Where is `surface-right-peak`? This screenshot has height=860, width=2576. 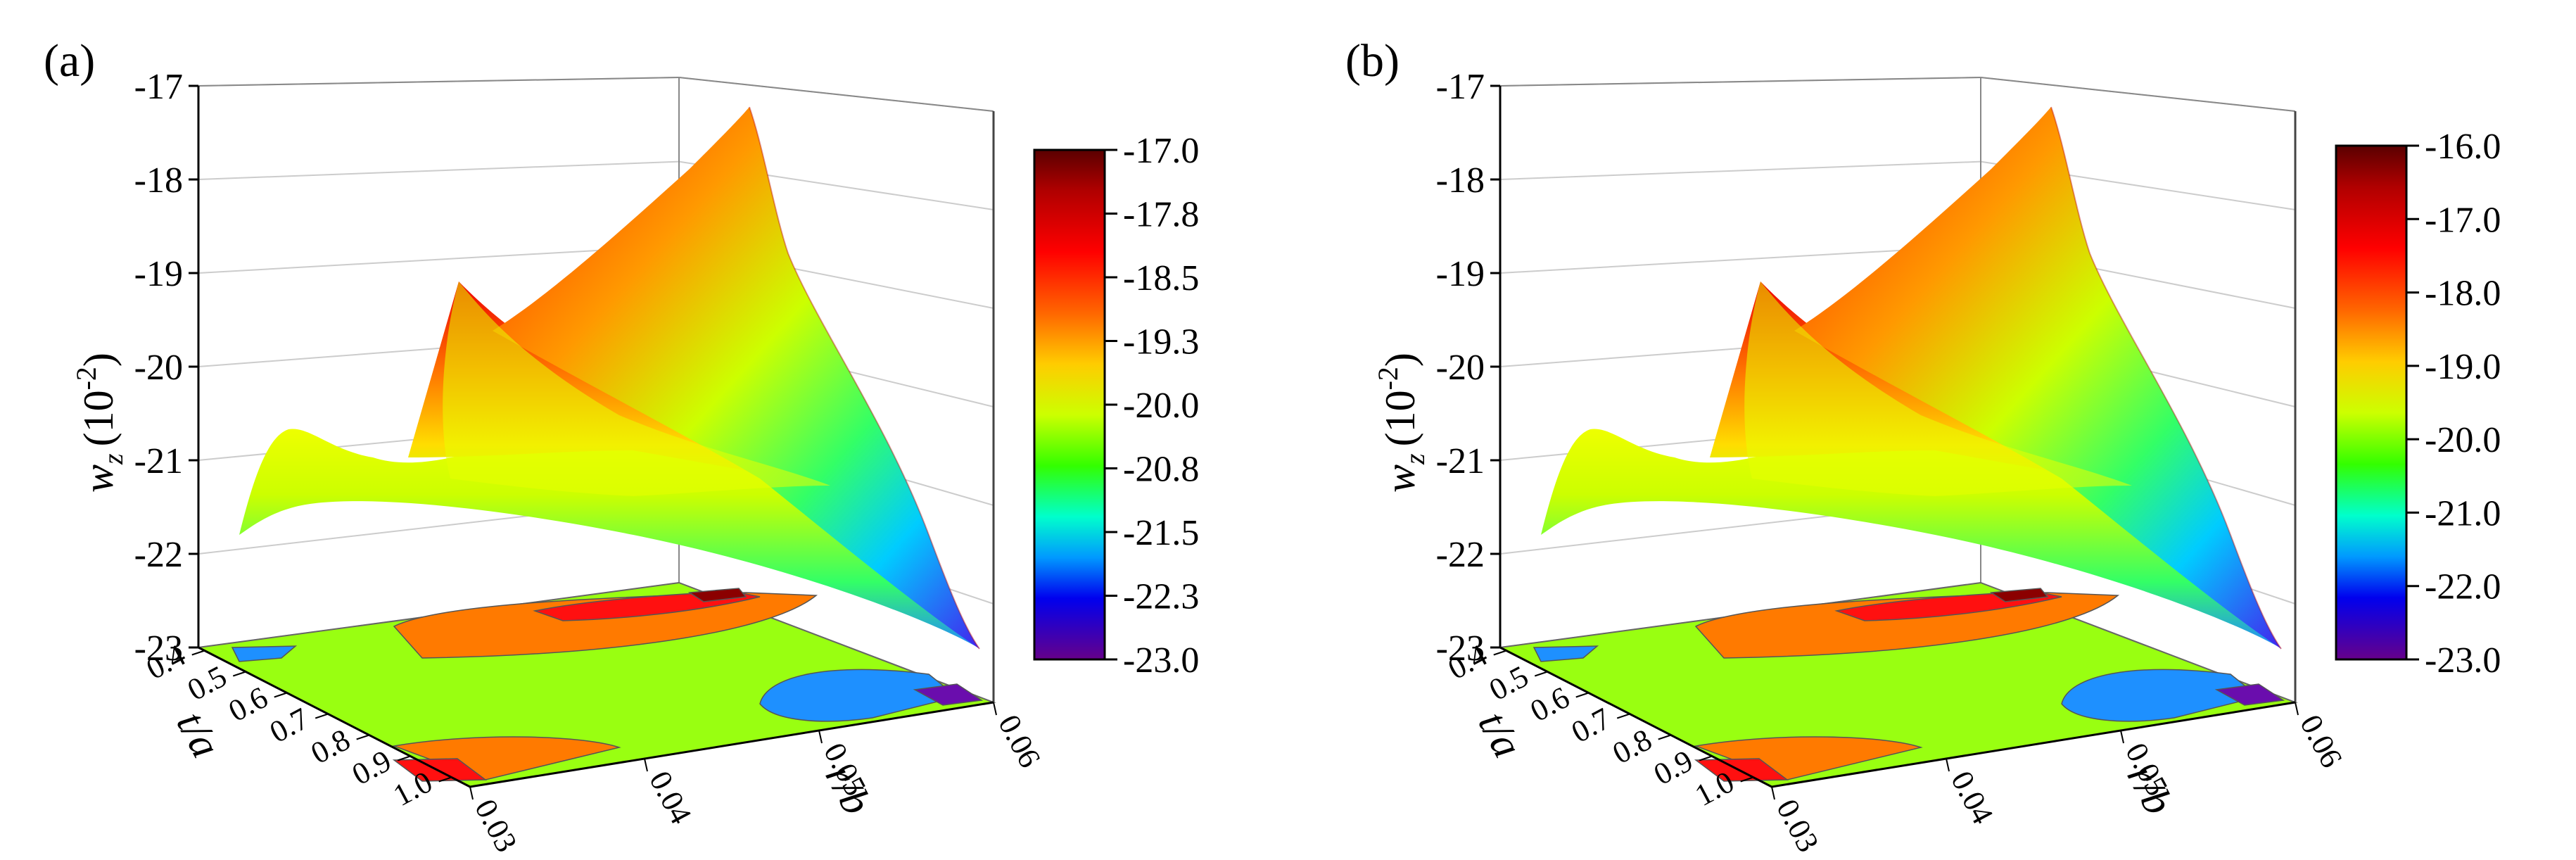 surface-right-peak is located at coordinates (736, 378).